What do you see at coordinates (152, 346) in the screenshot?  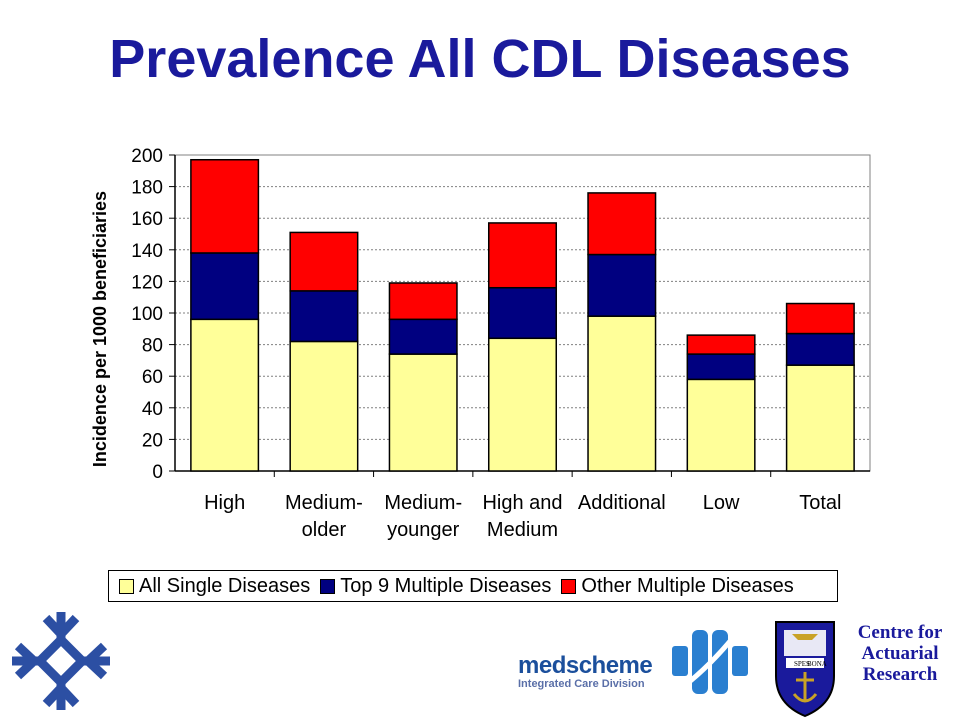 I see `y-tick-label: 80` at bounding box center [152, 346].